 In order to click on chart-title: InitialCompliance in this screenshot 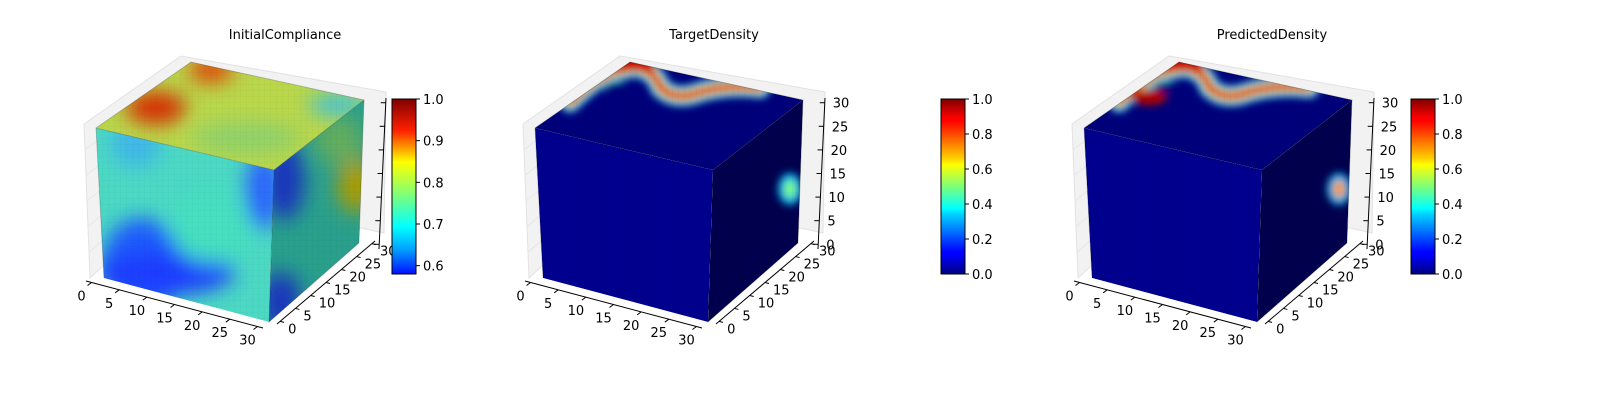, I will do `click(285, 35)`.